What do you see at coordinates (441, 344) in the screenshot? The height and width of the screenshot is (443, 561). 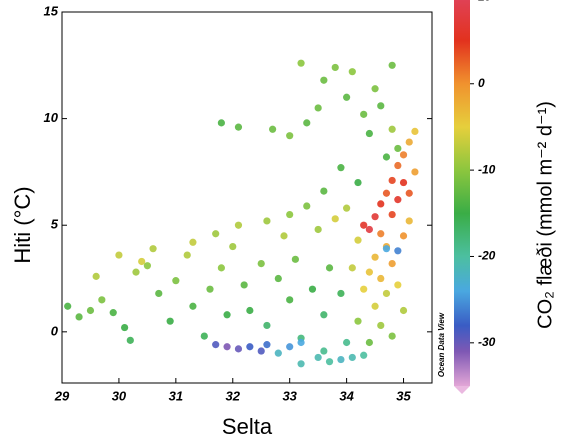 I see `watermark: Ocean Data View` at bounding box center [441, 344].